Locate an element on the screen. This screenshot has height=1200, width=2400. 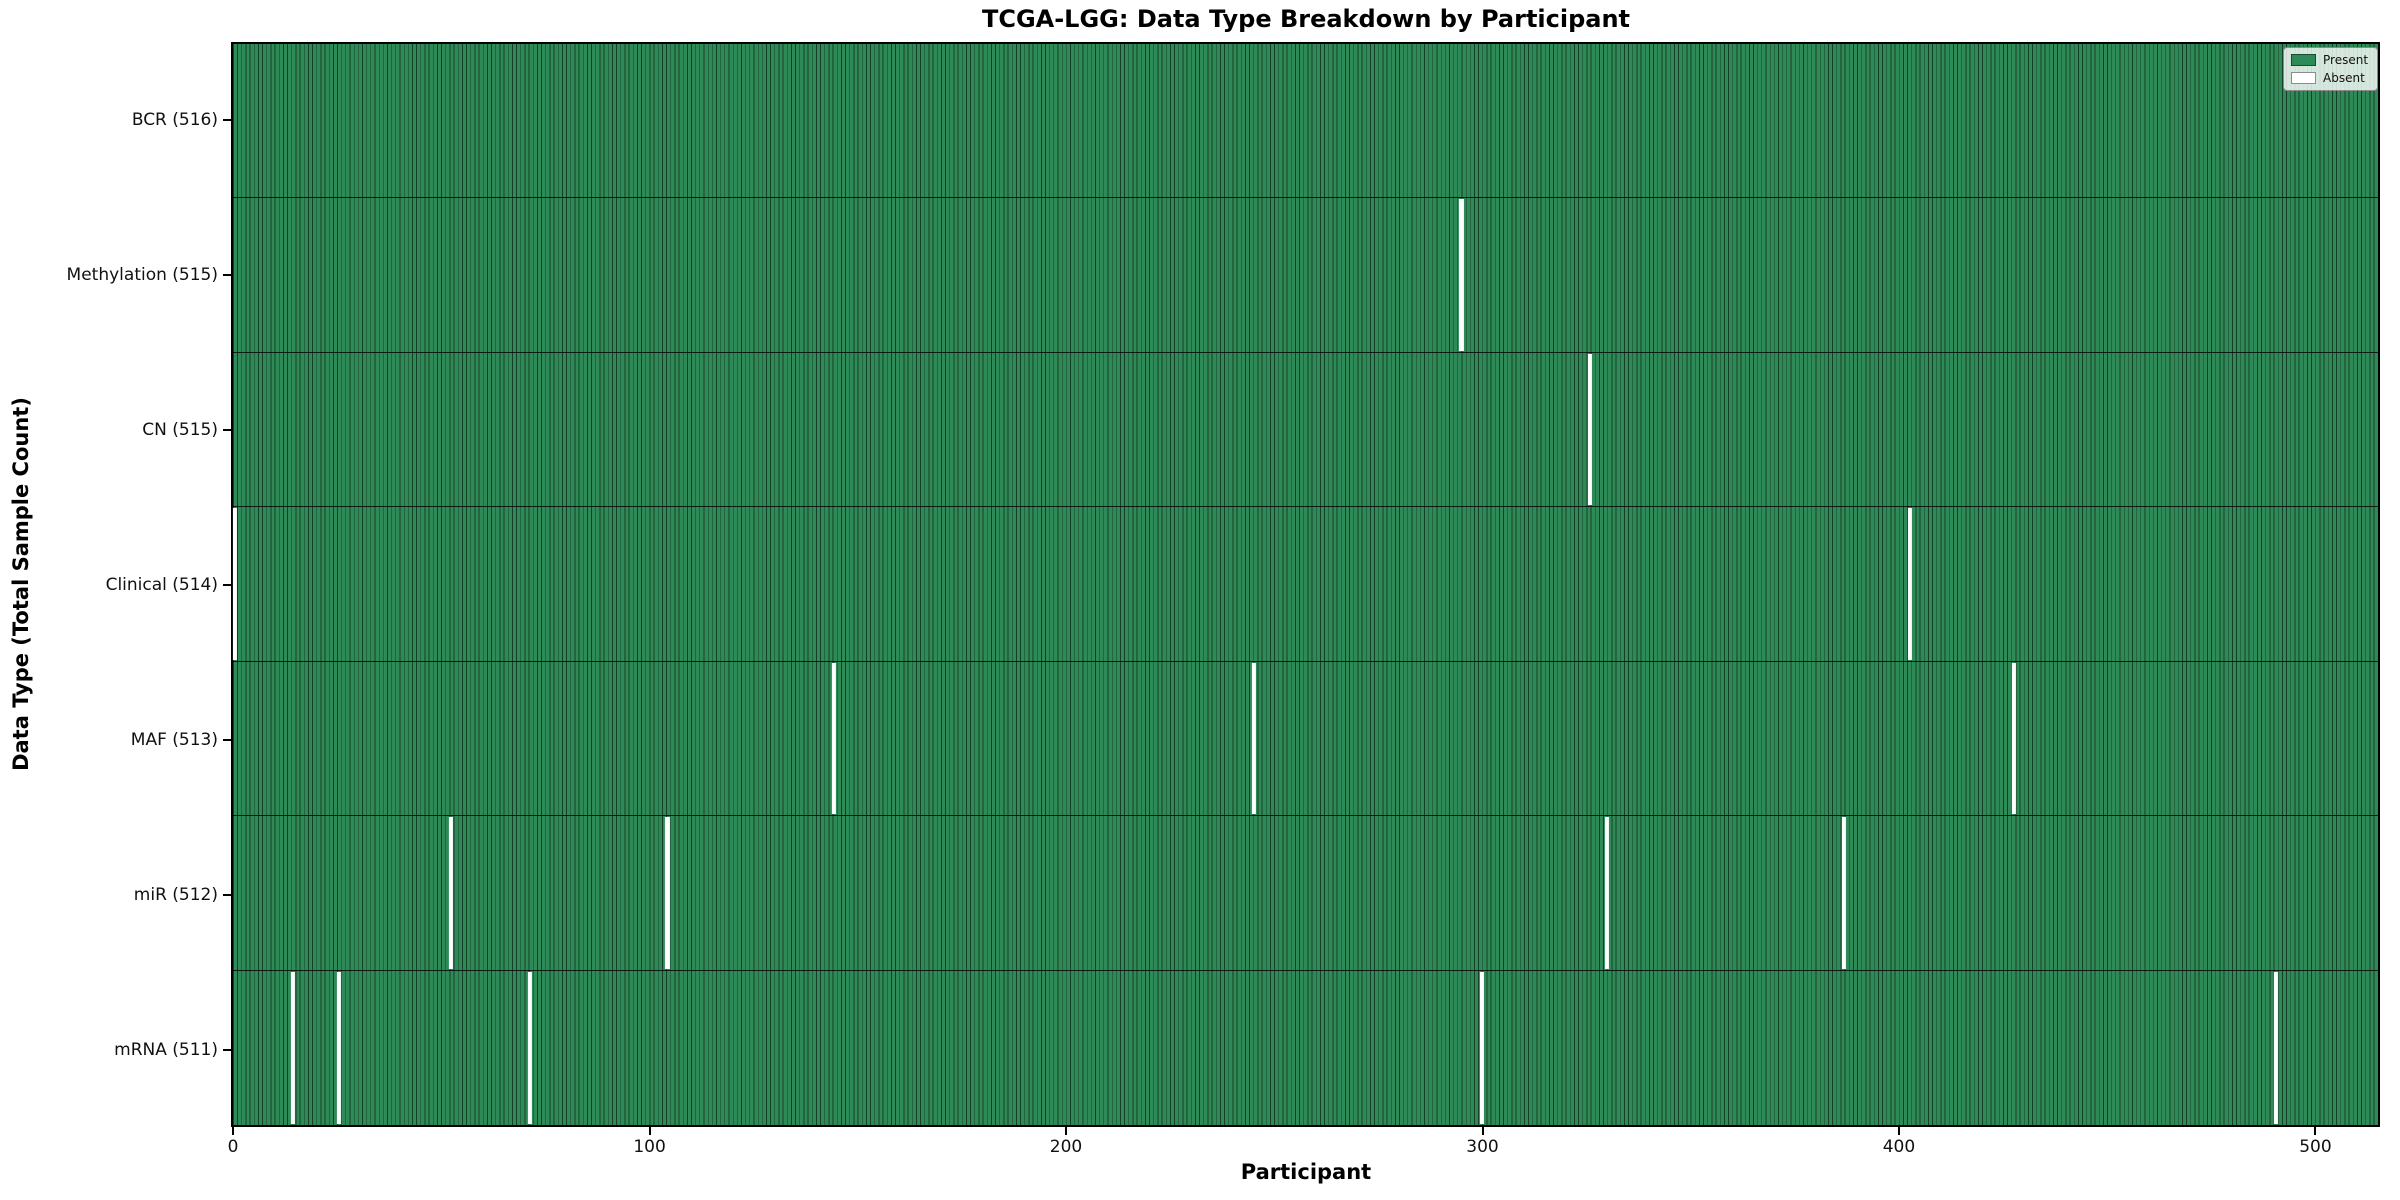
x-axis-label: Participant is located at coordinates (1306, 1172).